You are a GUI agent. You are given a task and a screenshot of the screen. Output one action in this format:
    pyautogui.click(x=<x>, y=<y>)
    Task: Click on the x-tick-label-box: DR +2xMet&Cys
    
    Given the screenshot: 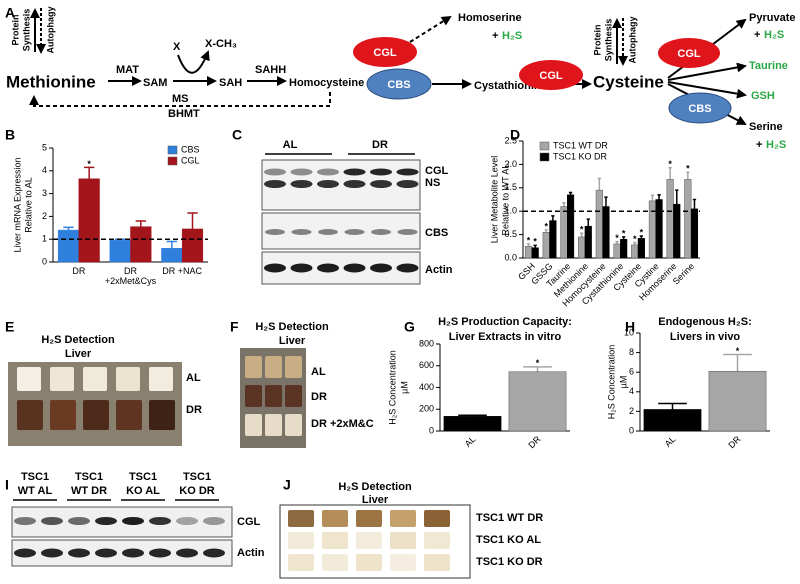 What is the action you would take?
    pyautogui.click(x=130, y=276)
    